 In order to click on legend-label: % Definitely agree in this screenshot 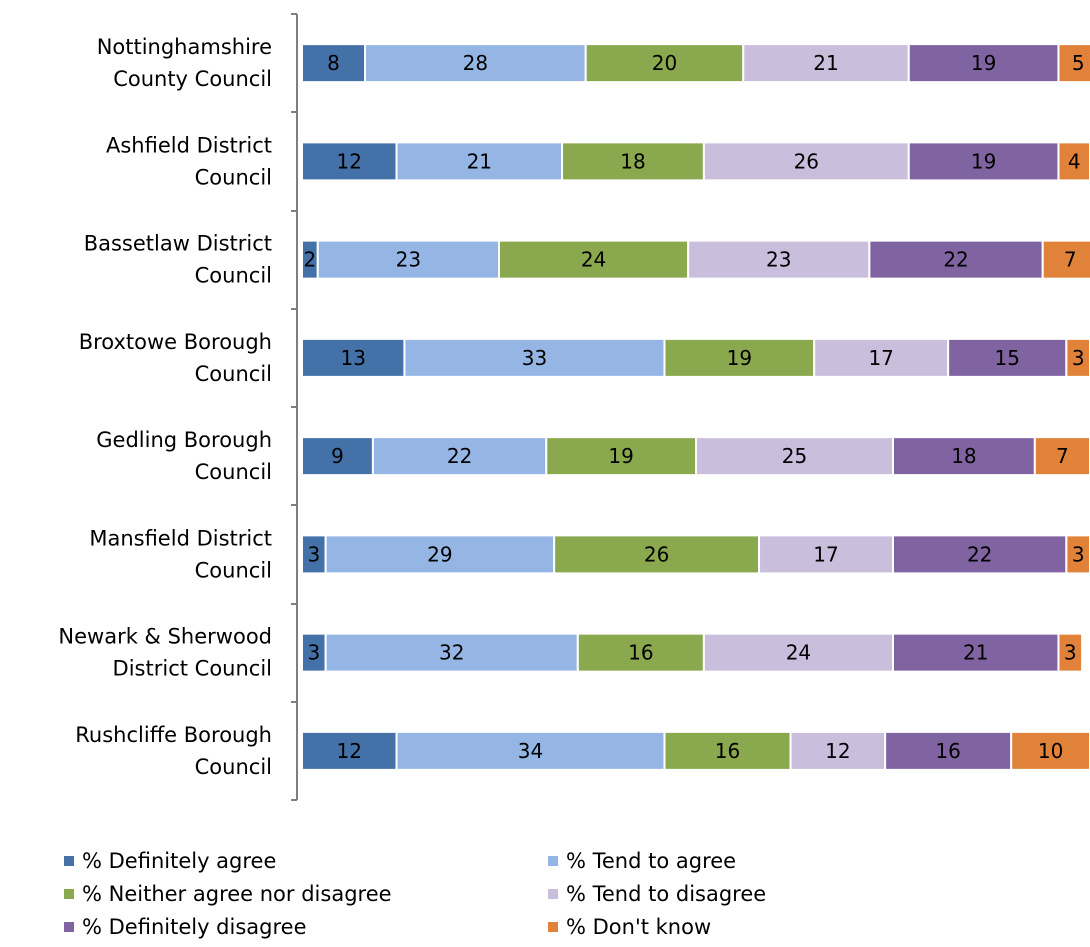, I will do `click(179, 861)`.